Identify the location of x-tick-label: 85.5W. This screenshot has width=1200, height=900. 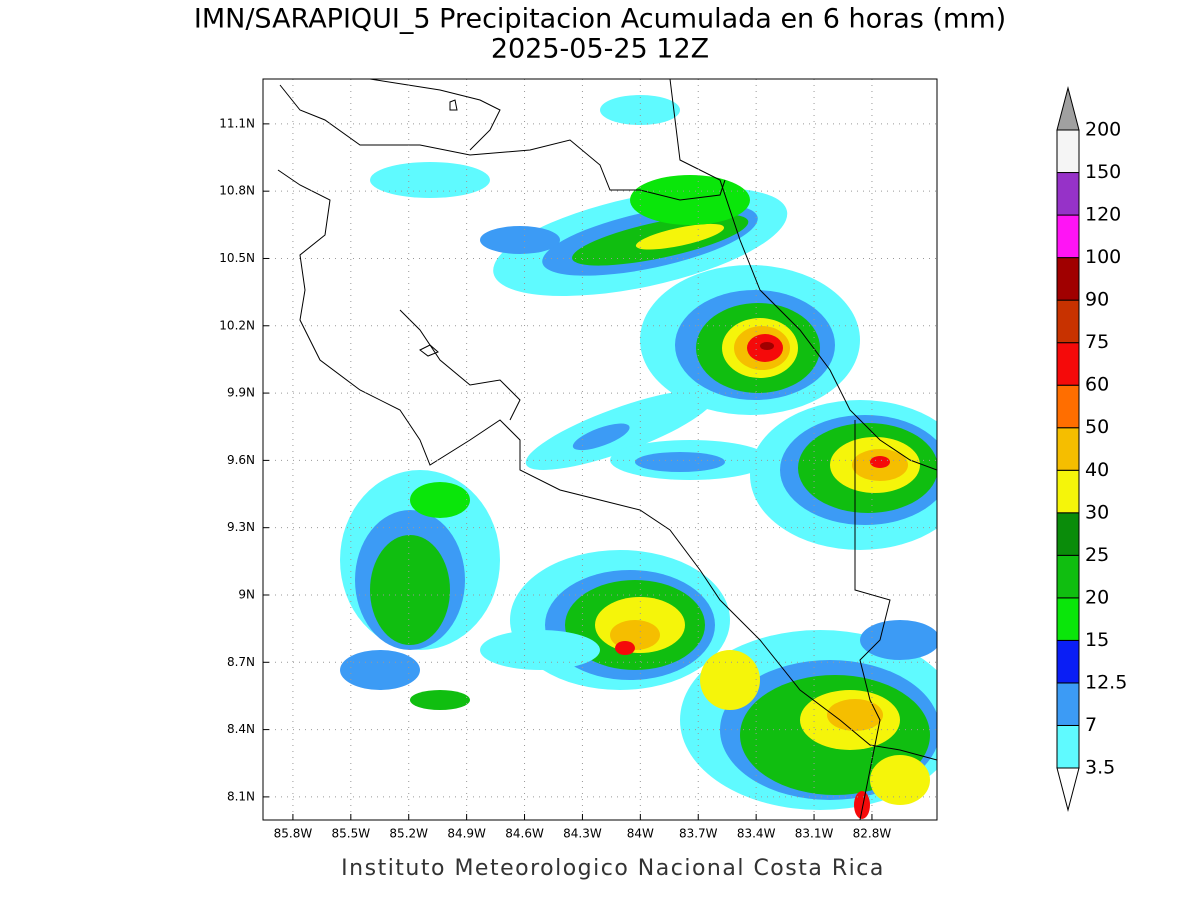
(351, 834).